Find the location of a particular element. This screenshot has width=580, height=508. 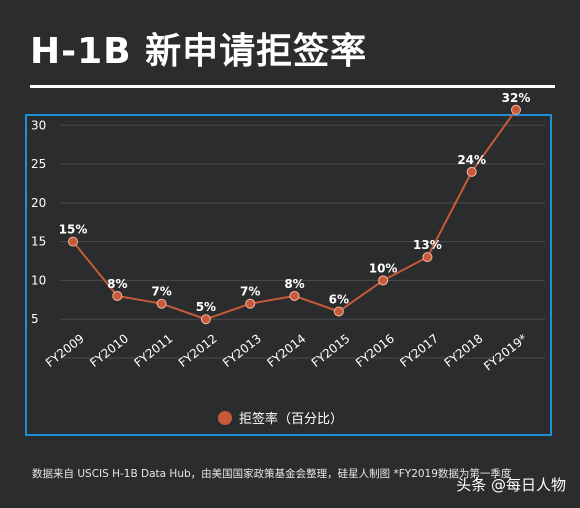

data-label: 6% is located at coordinates (339, 299).